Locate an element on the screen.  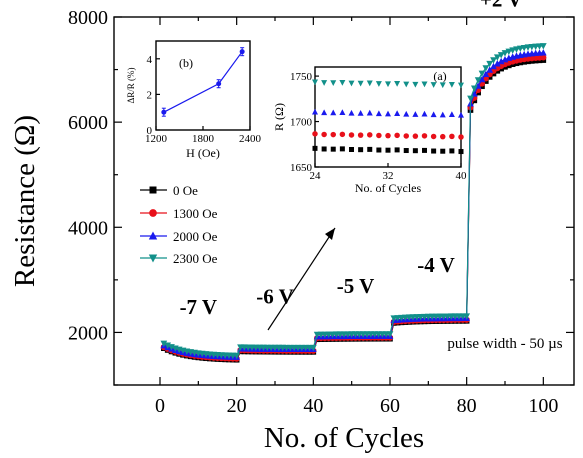
y-tick-label: 4000 is located at coordinates (88, 228).